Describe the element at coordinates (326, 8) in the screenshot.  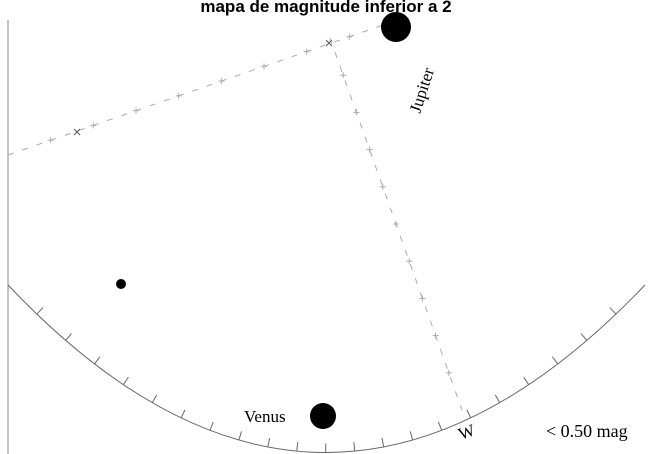
I see `map-title: mapa de magnitude inferior a 2` at that location.